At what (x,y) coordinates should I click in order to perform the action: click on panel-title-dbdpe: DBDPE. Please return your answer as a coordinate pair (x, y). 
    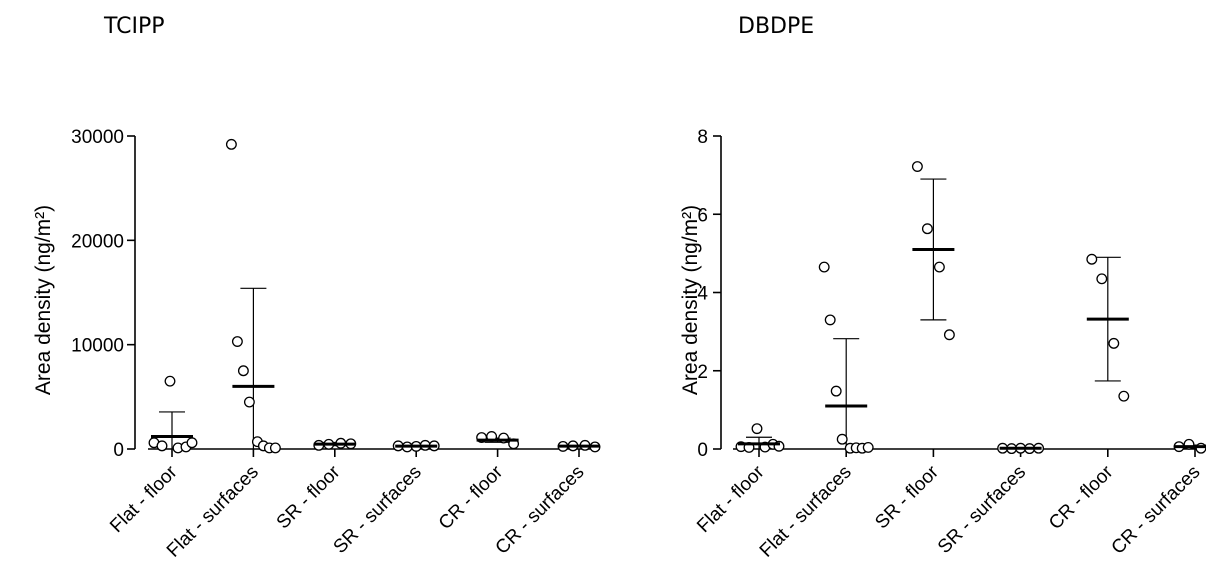
    Looking at the image, I should click on (776, 26).